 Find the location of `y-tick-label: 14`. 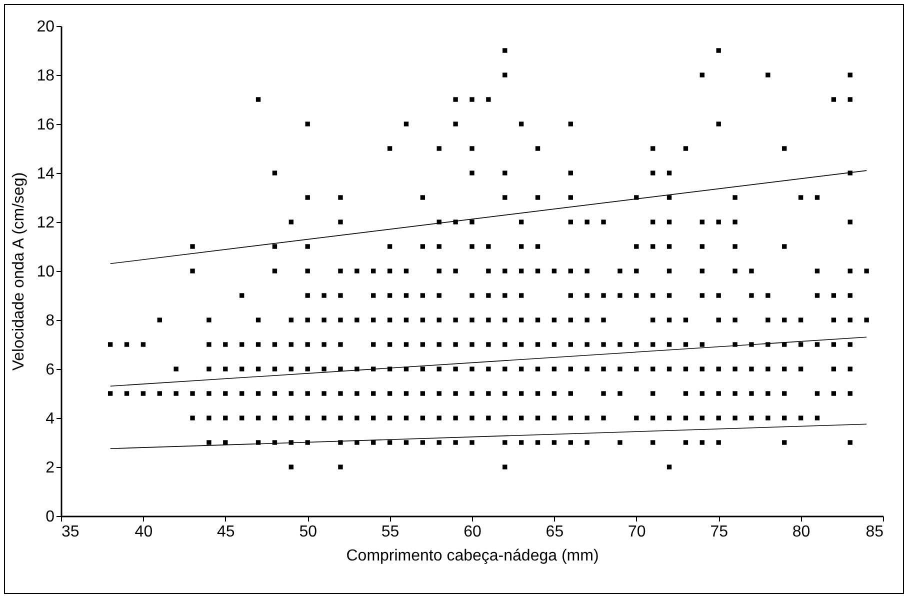

y-tick-label: 14 is located at coordinates (45, 174).